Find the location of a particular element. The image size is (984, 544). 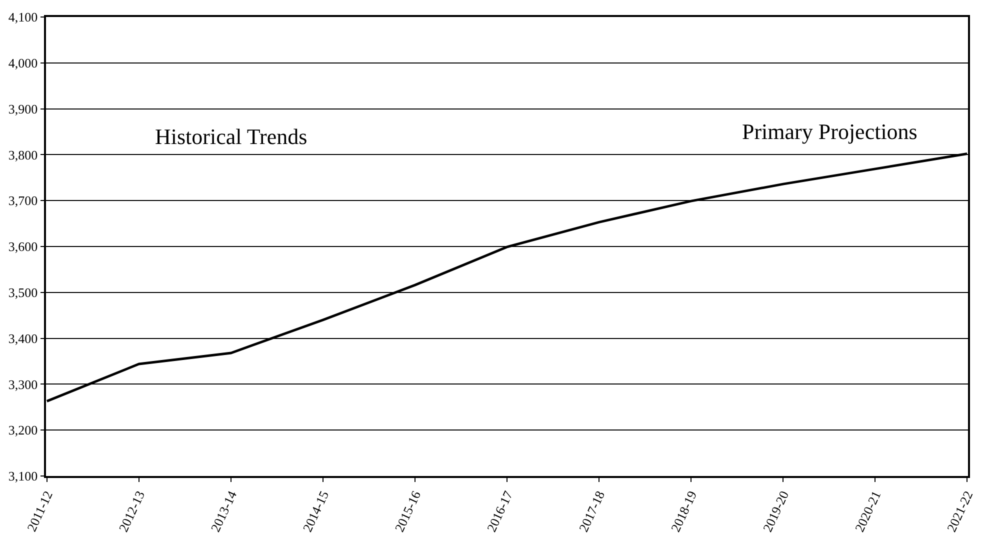

annotation: Historical Trends is located at coordinates (231, 136).